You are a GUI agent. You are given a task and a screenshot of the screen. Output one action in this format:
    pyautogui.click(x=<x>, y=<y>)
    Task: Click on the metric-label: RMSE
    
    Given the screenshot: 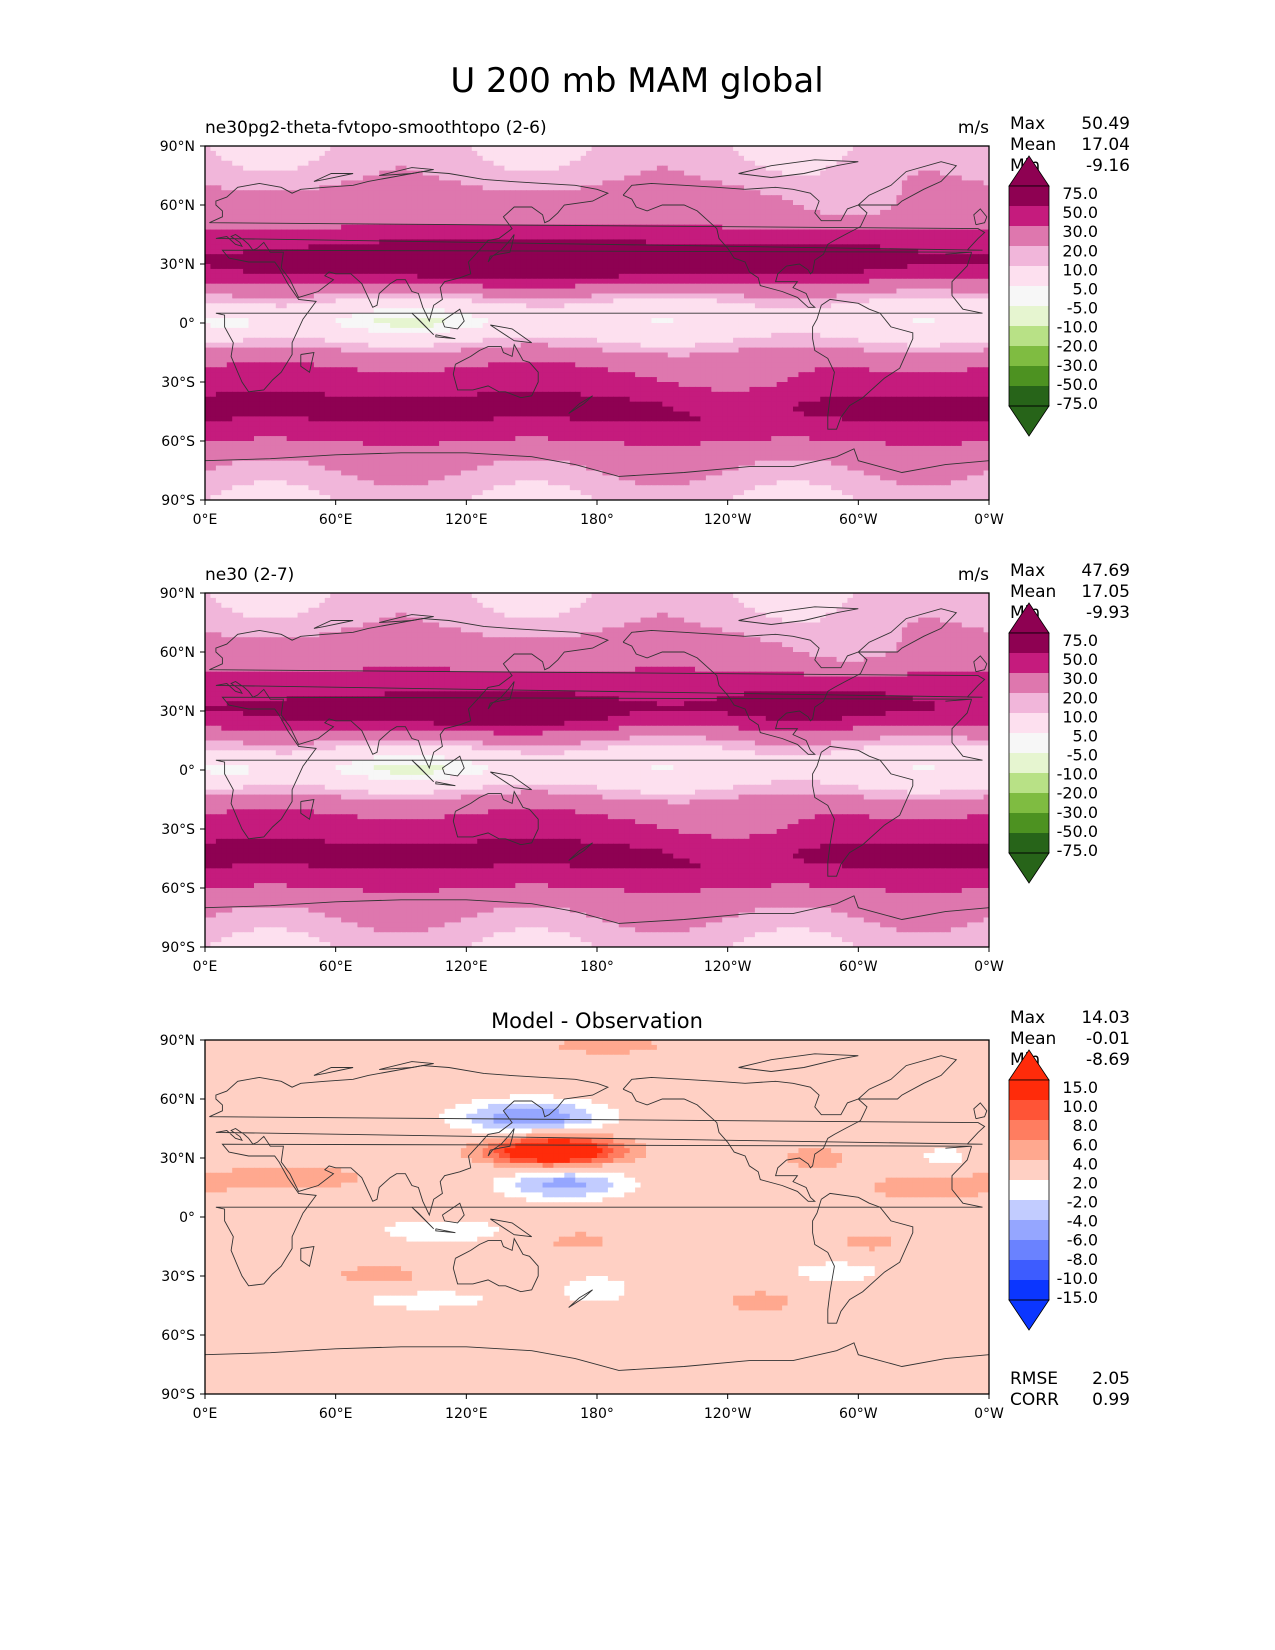 What is the action you would take?
    pyautogui.click(x=1034, y=1379)
    